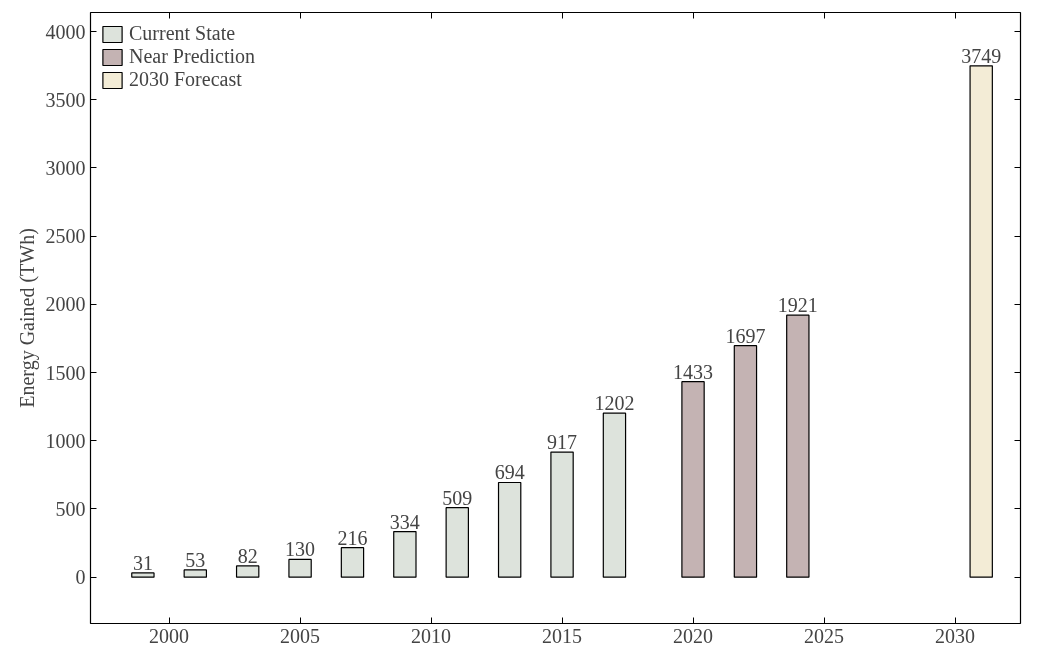  I want to click on data-label: 917, so click(562, 442).